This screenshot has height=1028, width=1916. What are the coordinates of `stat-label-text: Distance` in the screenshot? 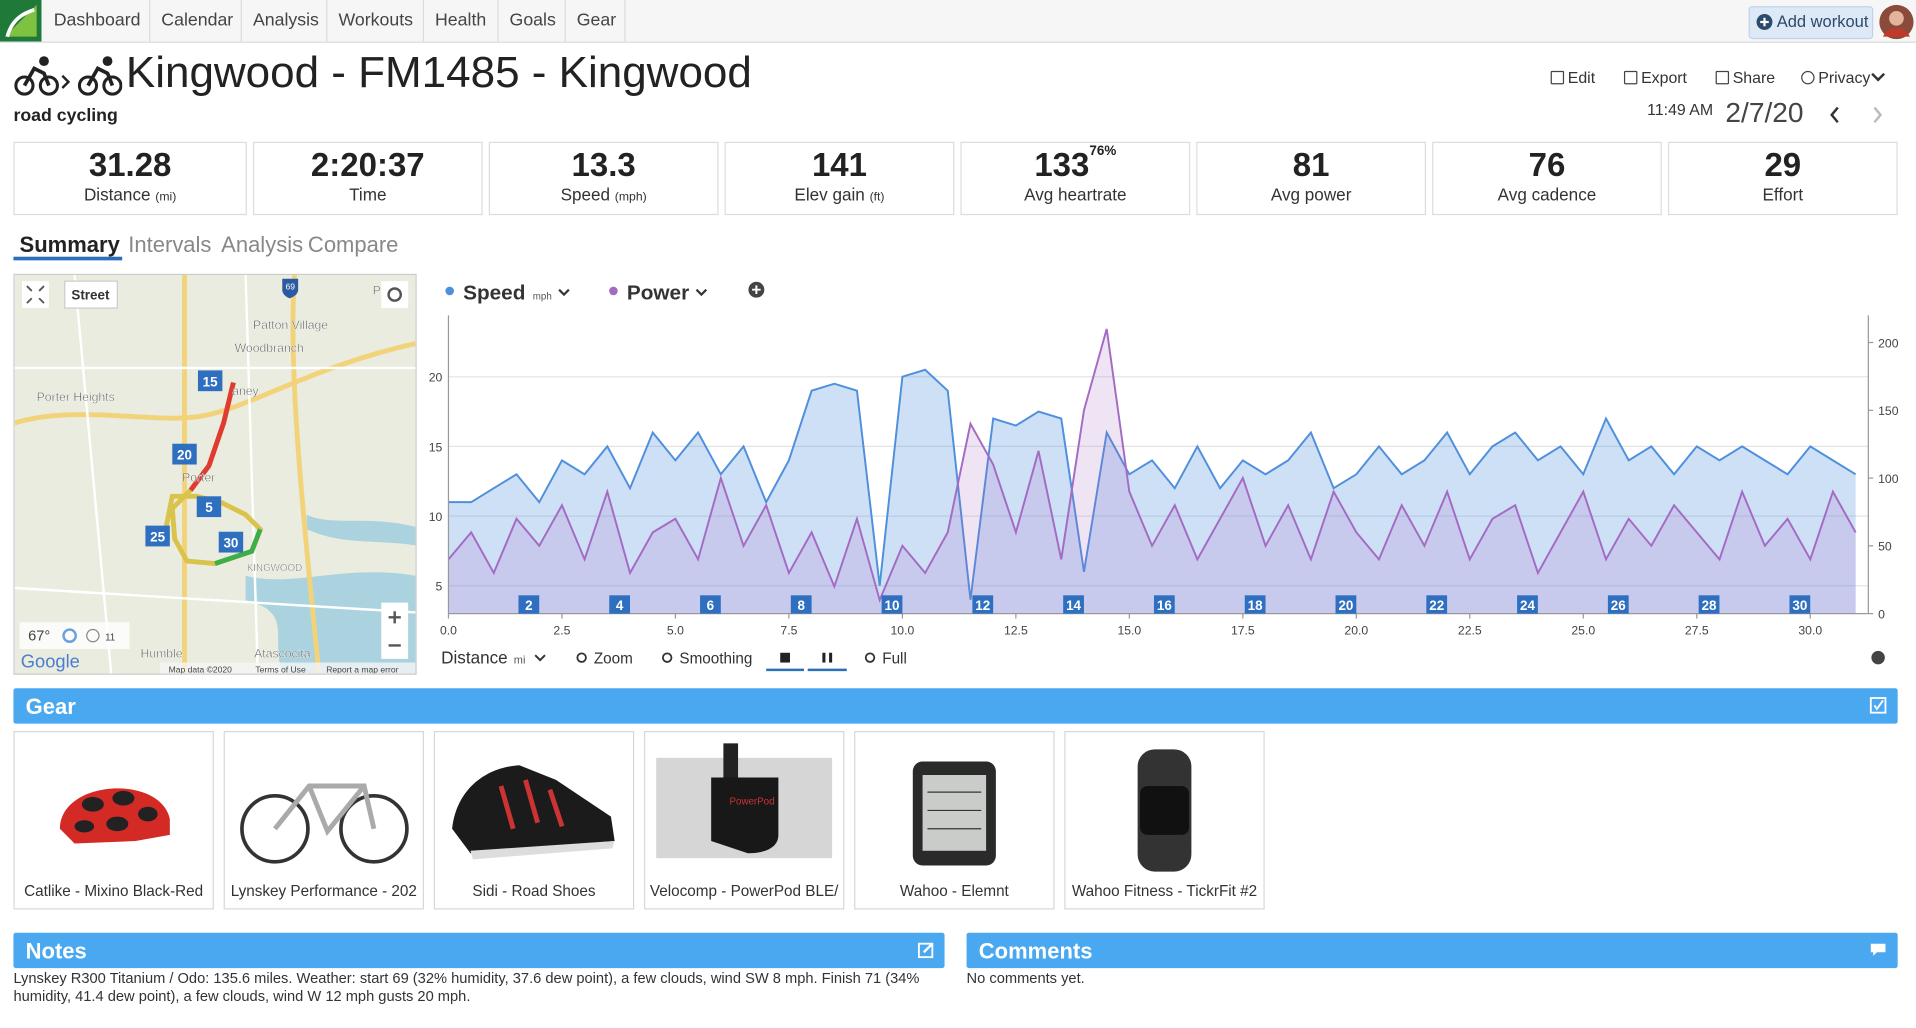 It's located at (117, 194).